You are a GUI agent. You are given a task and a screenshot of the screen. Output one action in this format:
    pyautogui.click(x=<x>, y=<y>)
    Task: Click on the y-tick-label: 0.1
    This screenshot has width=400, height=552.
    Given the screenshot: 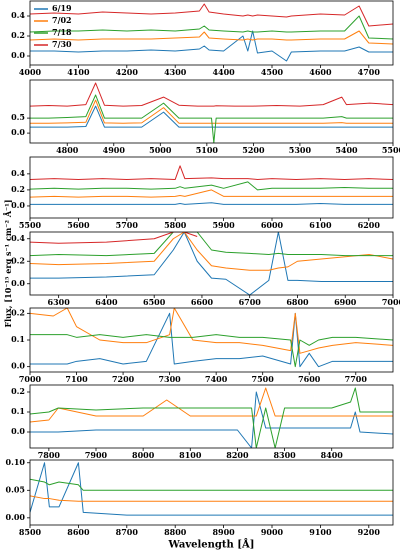 What is the action you would take?
    pyautogui.click(x=18, y=411)
    